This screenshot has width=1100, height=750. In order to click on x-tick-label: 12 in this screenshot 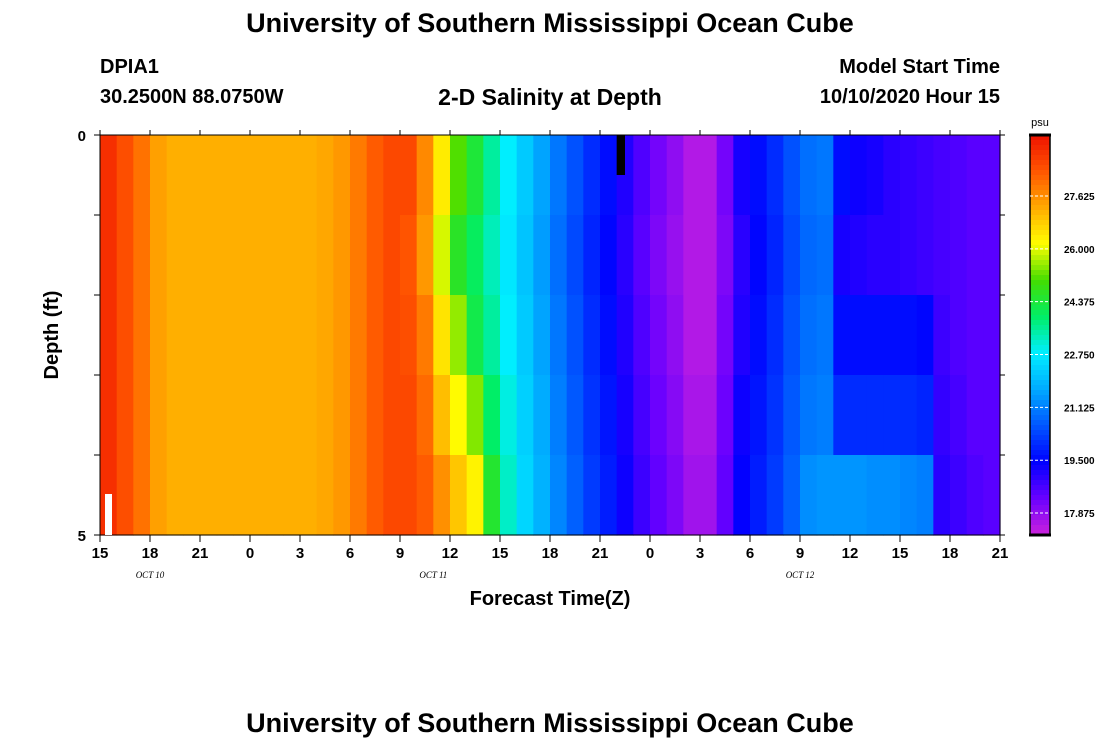, I will do `click(450, 553)`.